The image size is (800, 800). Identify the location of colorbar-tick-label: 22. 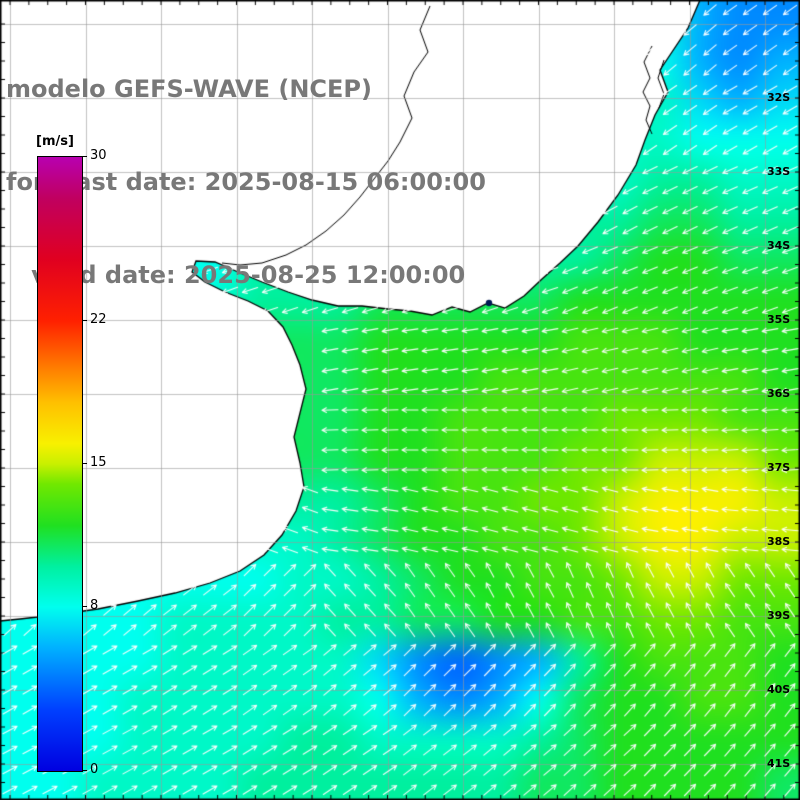
(98, 319).